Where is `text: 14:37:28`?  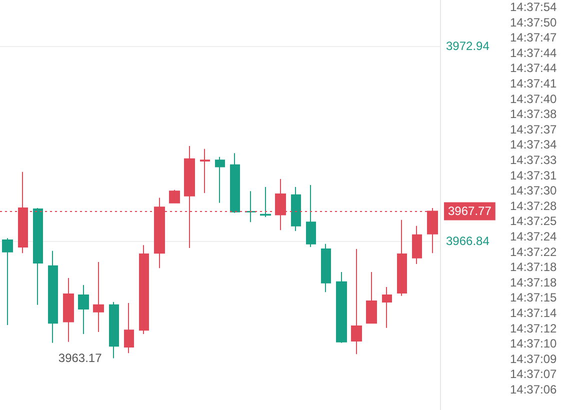
text: 14:37:28 is located at coordinates (534, 205).